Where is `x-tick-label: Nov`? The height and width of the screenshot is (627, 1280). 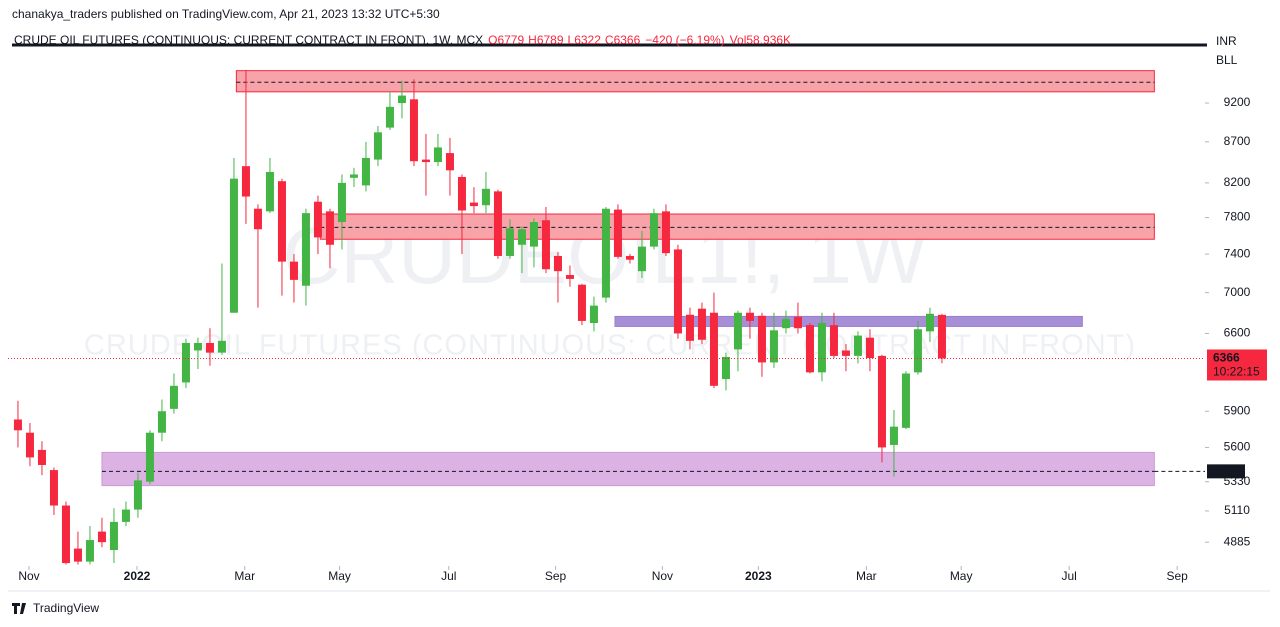
x-tick-label: Nov is located at coordinates (662, 576).